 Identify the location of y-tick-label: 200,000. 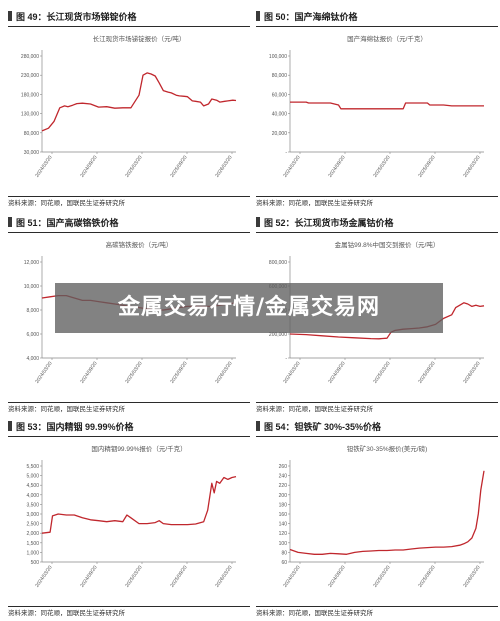
(278, 335).